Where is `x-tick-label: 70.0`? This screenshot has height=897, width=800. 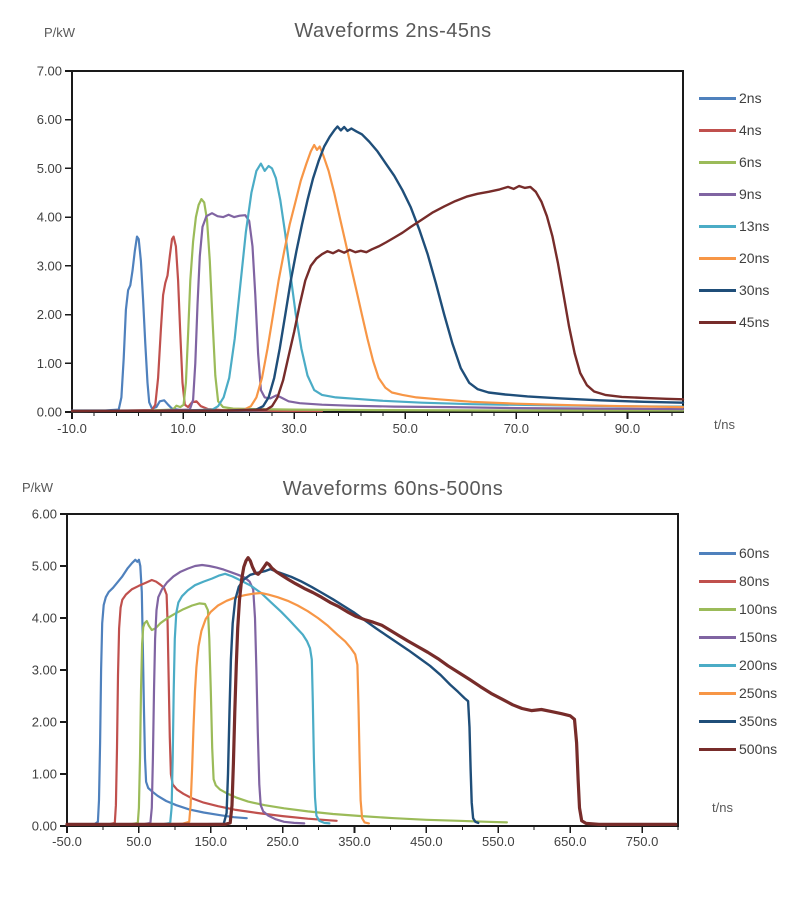
x-tick-label: 70.0 is located at coordinates (516, 428).